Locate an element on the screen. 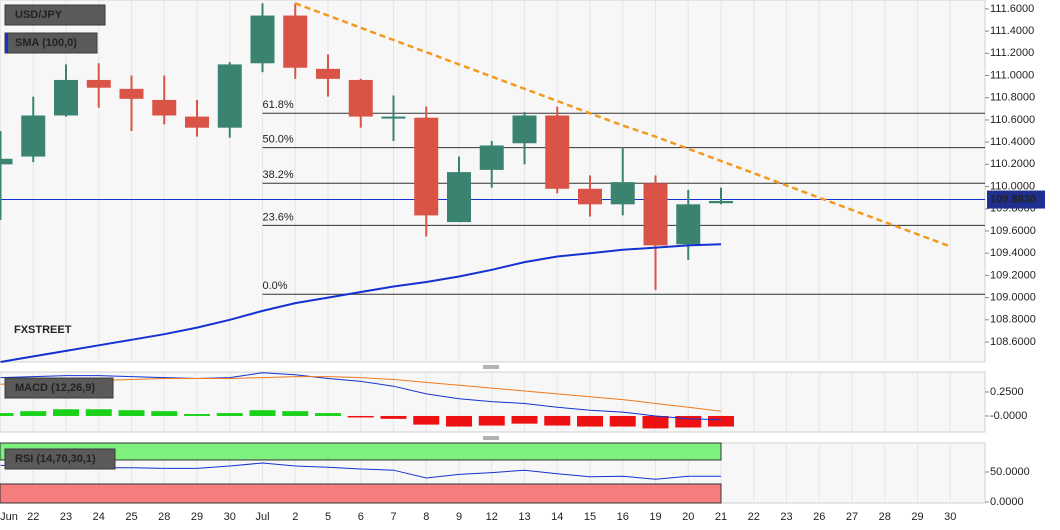  x-tick-label: 23 is located at coordinates (66, 517).